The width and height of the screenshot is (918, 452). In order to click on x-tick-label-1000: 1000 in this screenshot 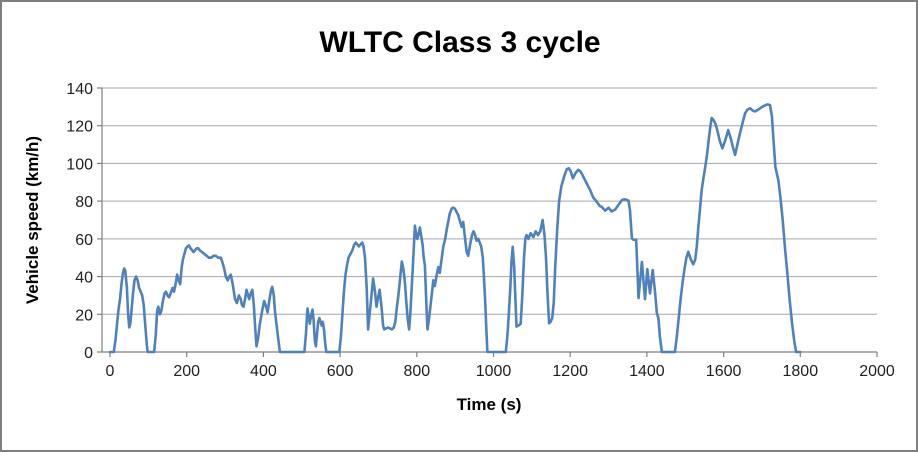, I will do `click(494, 371)`.